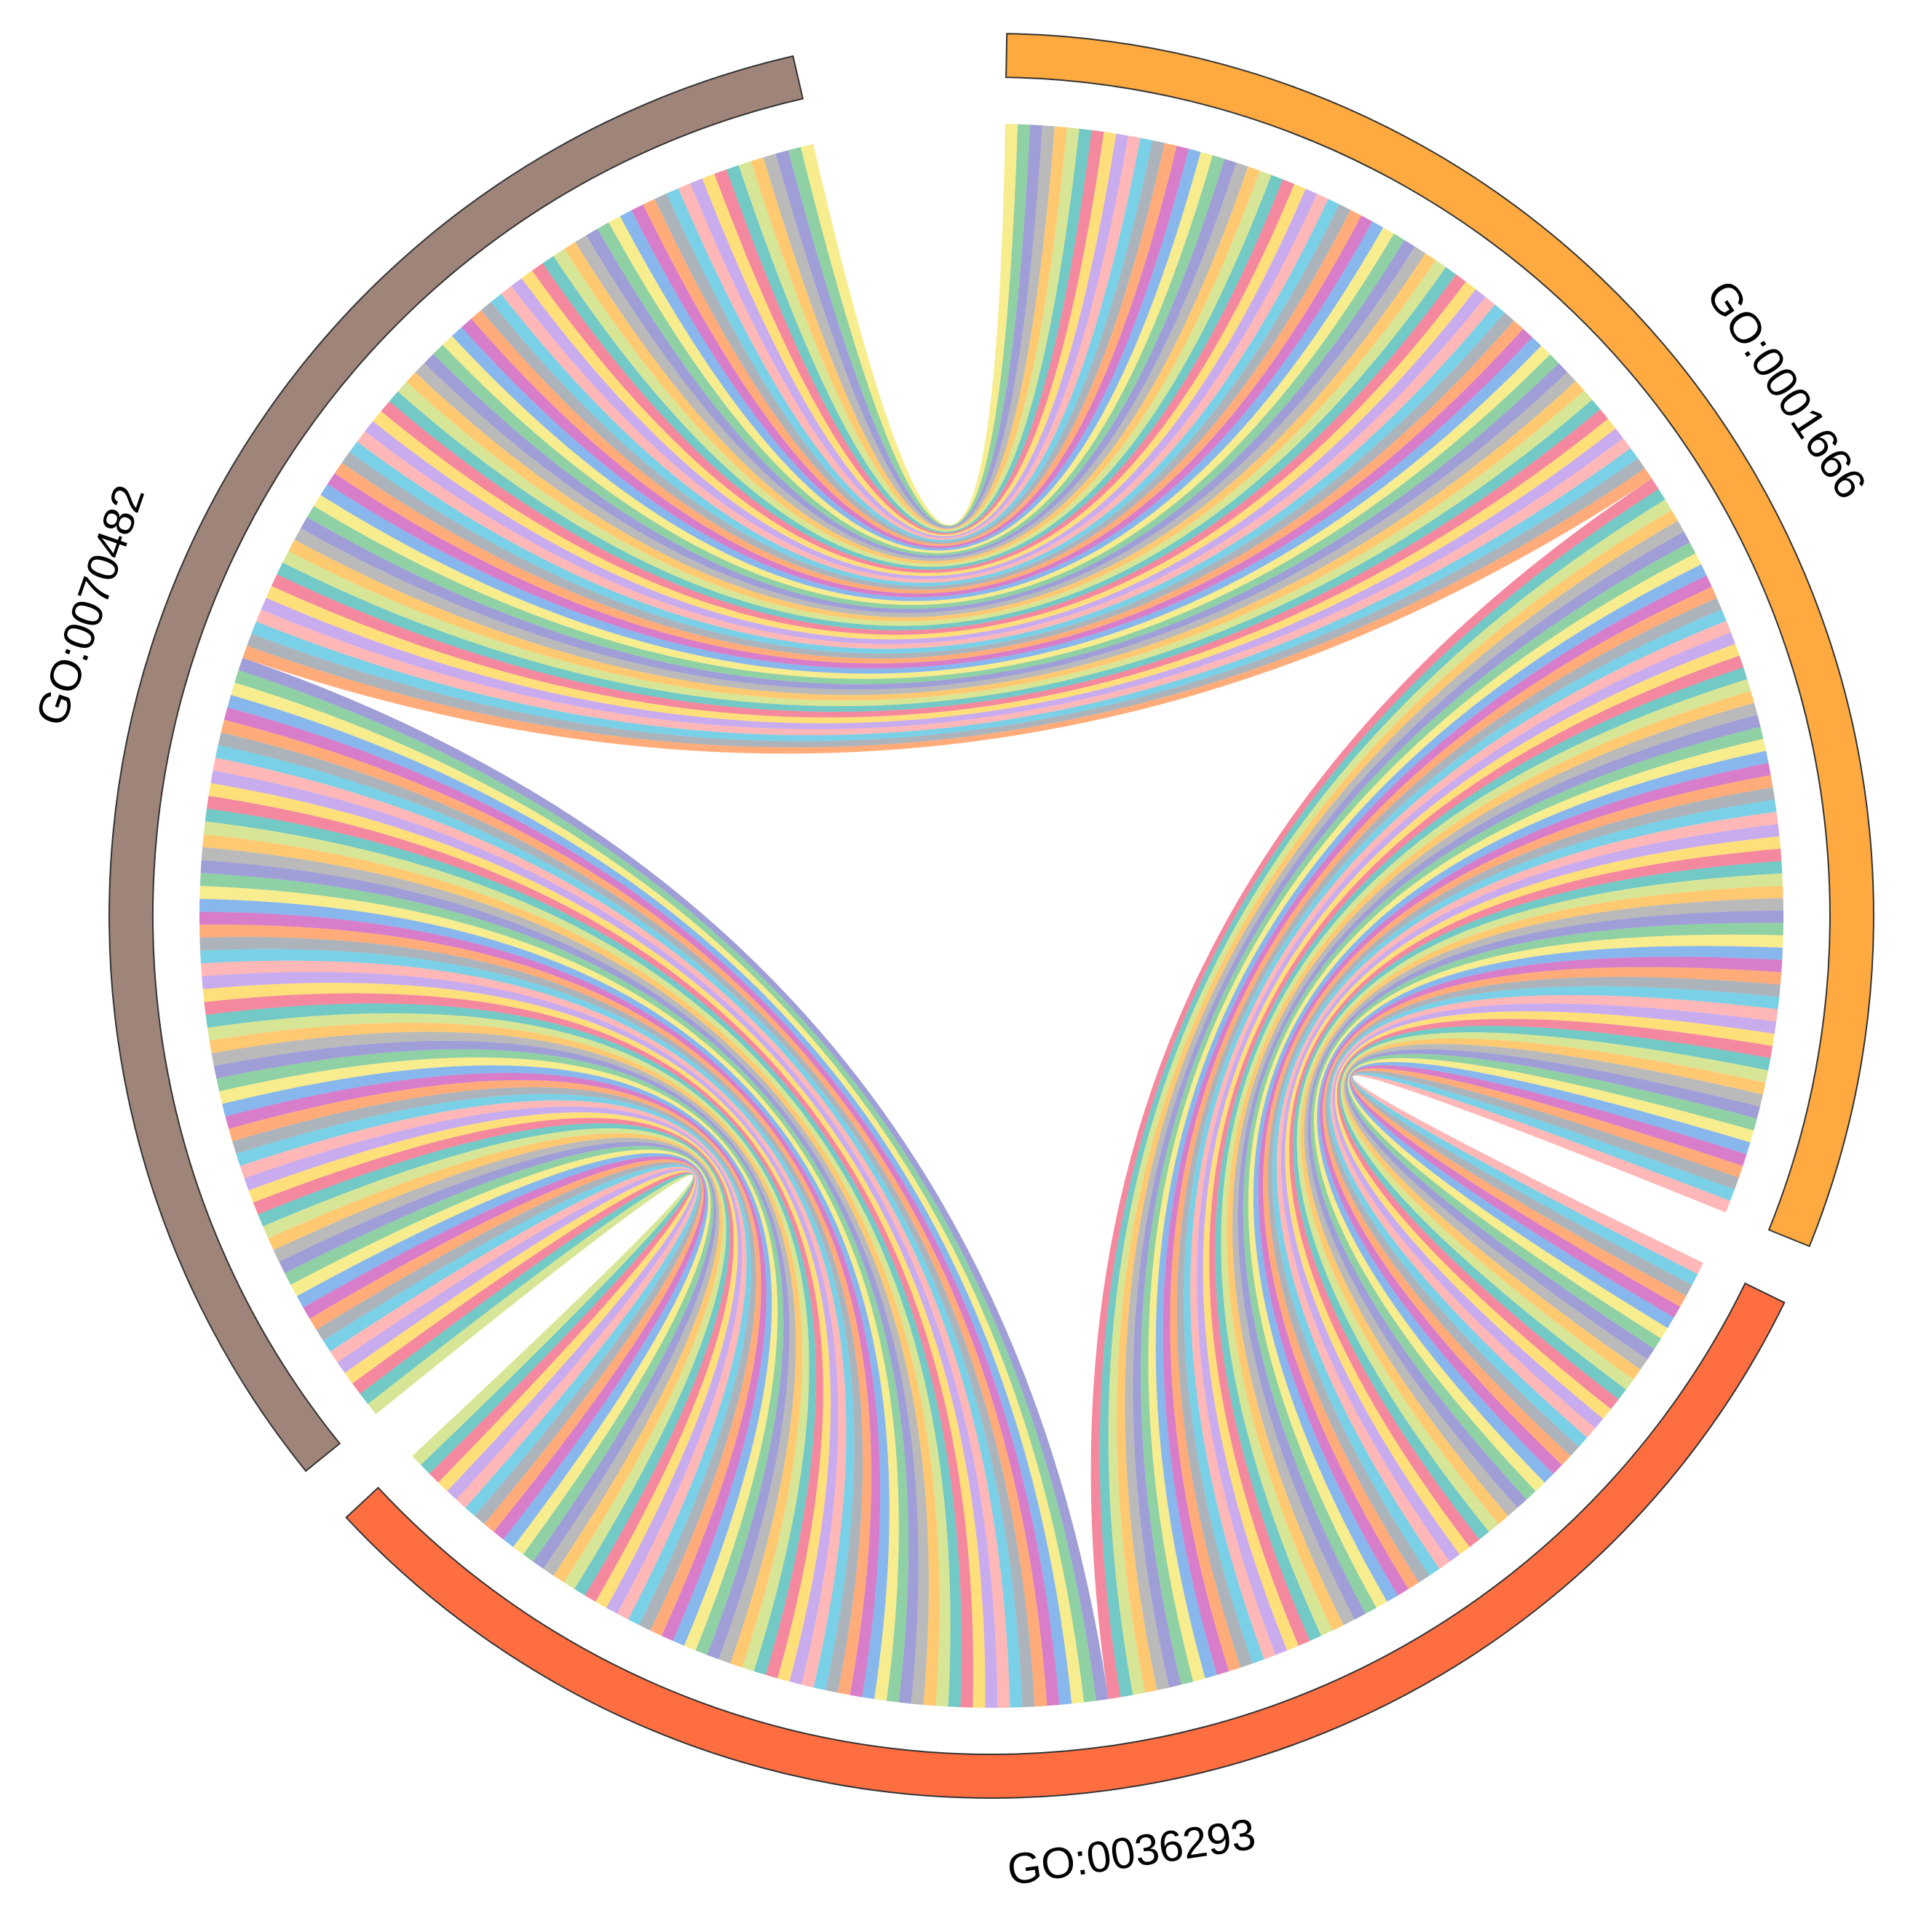 Image resolution: width=1921 pixels, height=1932 pixels. What do you see at coordinates (1131, 1852) in the screenshot?
I see `sector-label-2: GO:0036293` at bounding box center [1131, 1852].